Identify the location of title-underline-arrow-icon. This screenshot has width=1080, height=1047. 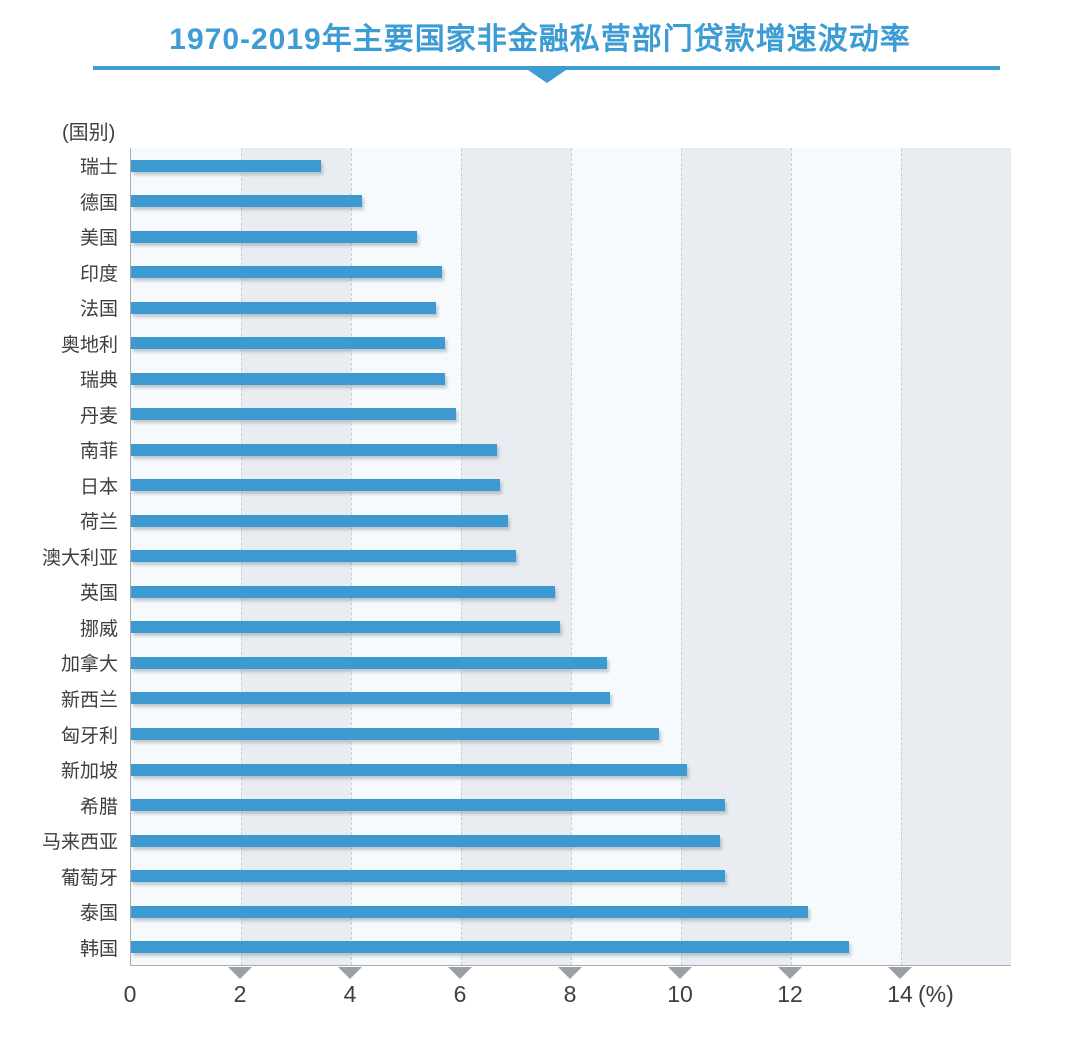
(546, 76).